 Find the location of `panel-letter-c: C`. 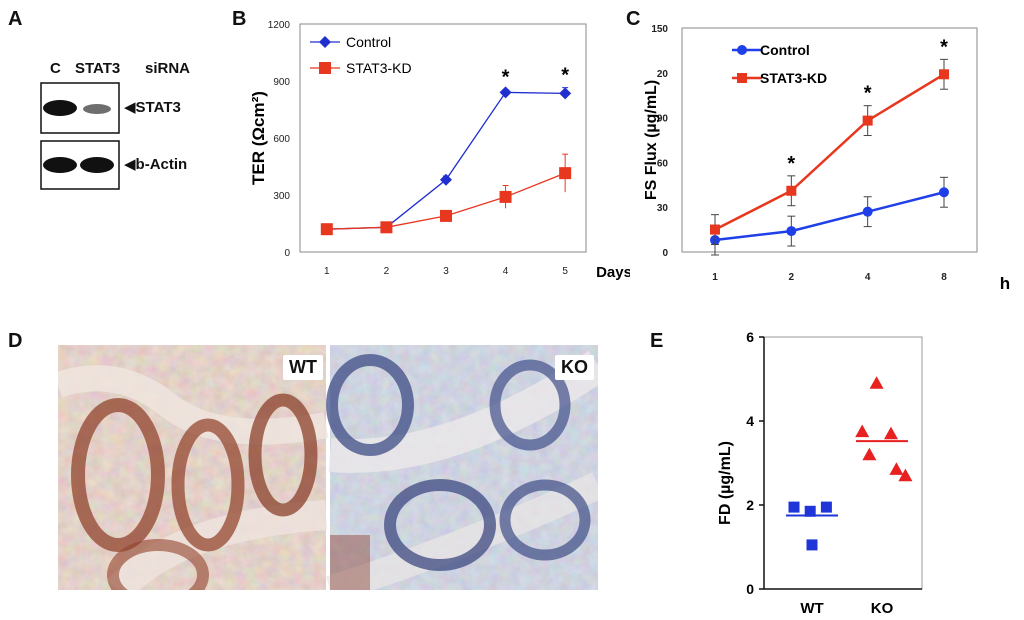

panel-letter-c: C is located at coordinates (633, 19).